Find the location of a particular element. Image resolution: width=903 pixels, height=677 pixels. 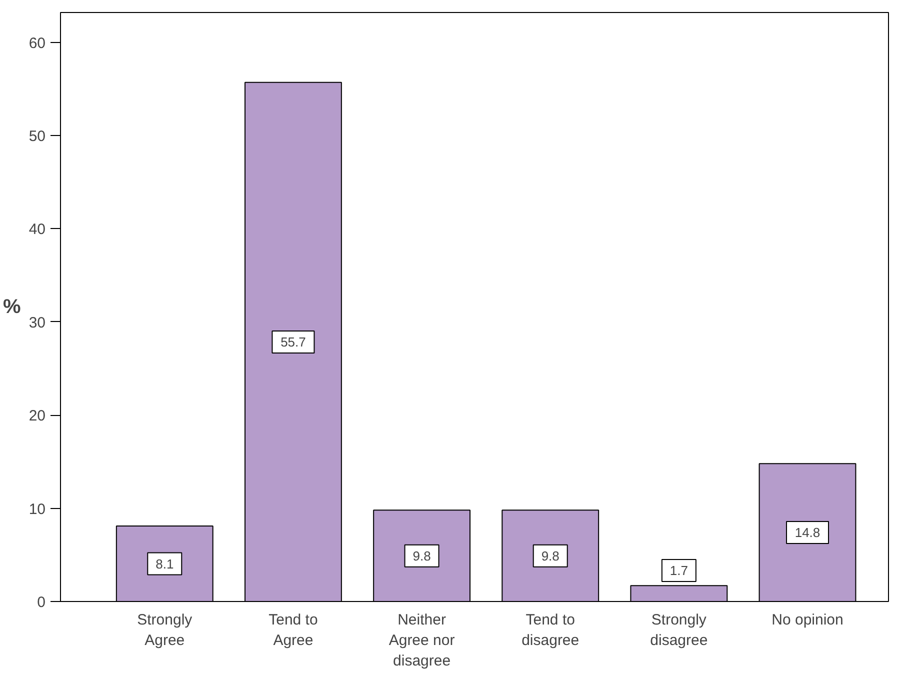

data-label: 14.8 is located at coordinates (807, 532).